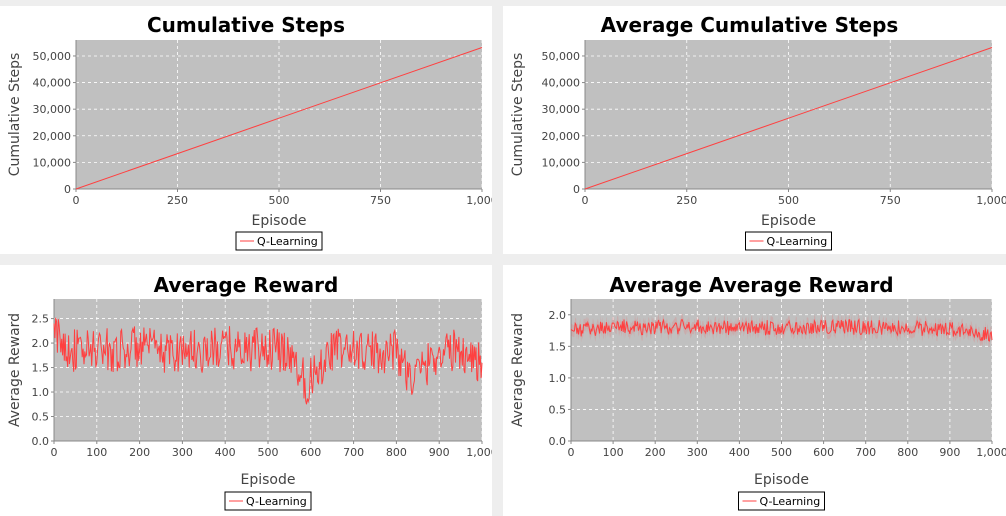  Describe the element at coordinates (246, 25) in the screenshot. I see `chart-title: Cumulative Steps` at that location.